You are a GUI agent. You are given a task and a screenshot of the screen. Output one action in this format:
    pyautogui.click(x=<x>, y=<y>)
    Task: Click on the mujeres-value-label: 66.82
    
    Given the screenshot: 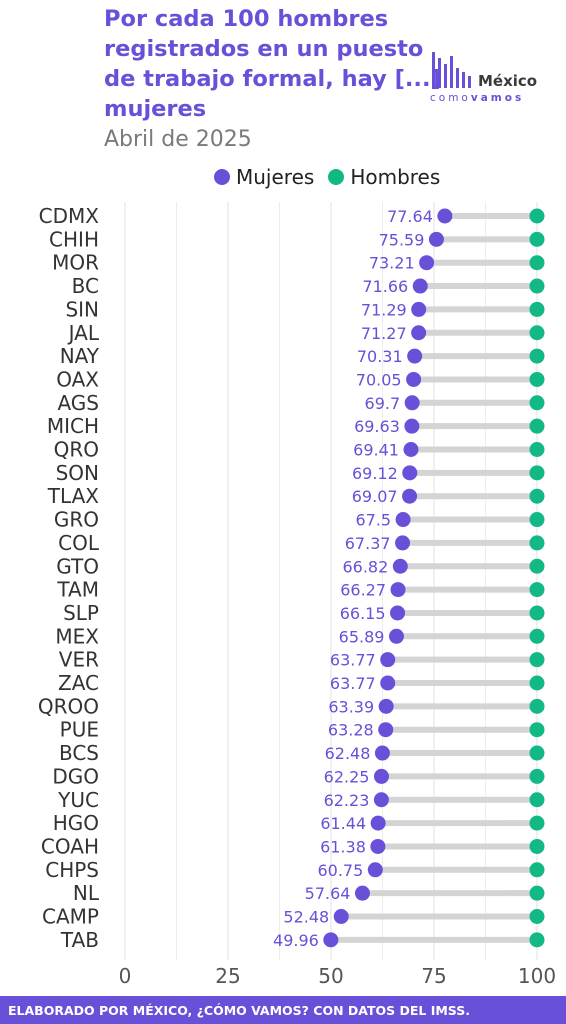 What is the action you would take?
    pyautogui.click(x=365, y=566)
    